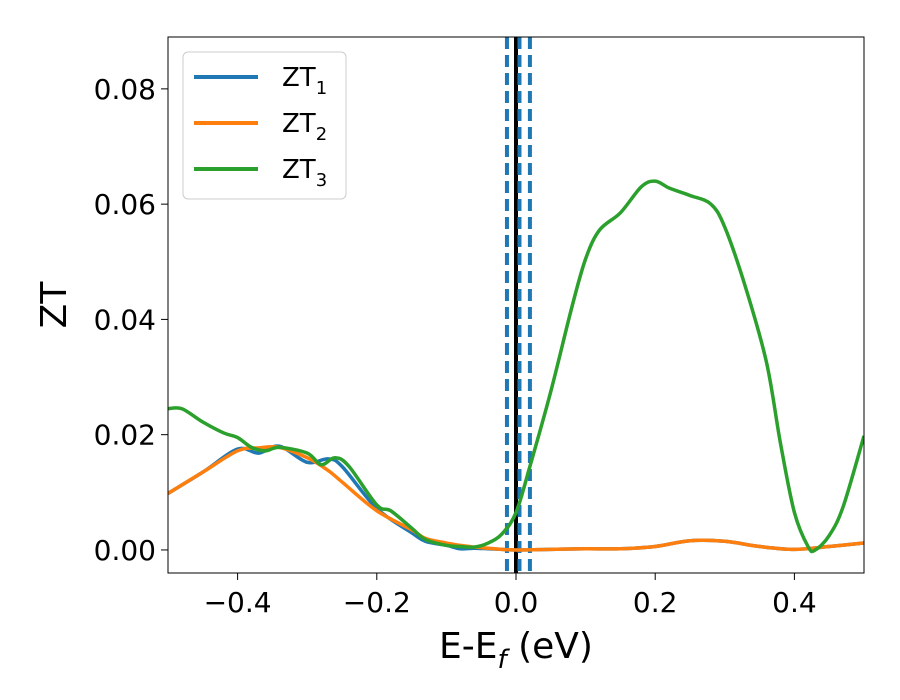 Image resolution: width=900 pixels, height=700 pixels. Describe the element at coordinates (304, 173) in the screenshot. I see `legend-label-zt3: ZT3` at that location.